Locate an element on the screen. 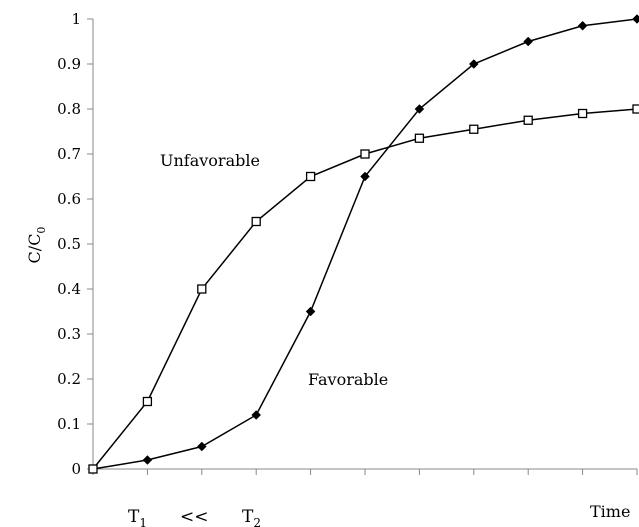  y-axis-label-sub: 0 is located at coordinates (41, 230).